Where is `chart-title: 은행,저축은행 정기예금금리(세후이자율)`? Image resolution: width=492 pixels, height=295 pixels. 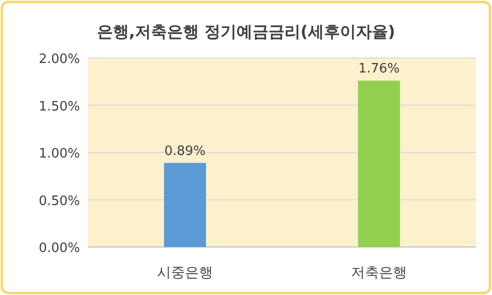
chart-title: 은행,저축은행 정기예금금리(세후이자율) is located at coordinates (246, 31).